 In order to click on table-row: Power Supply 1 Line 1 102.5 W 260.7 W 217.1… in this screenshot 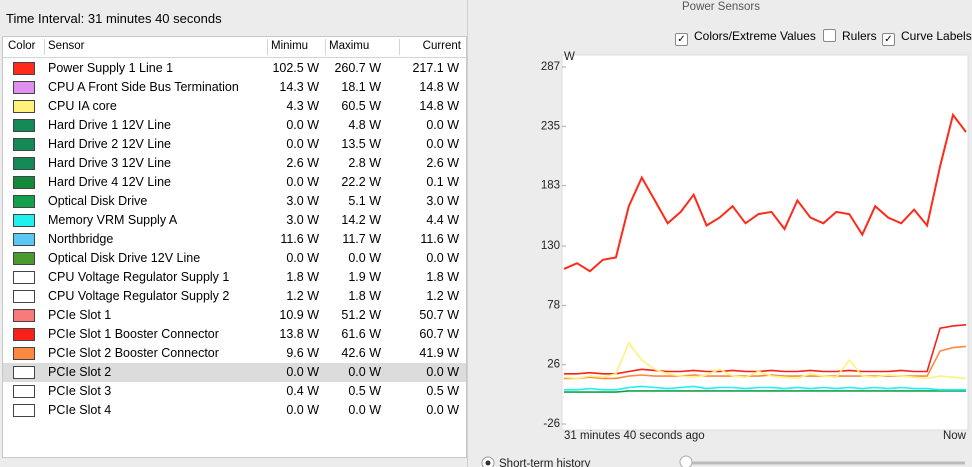, I will do `click(234, 68)`.